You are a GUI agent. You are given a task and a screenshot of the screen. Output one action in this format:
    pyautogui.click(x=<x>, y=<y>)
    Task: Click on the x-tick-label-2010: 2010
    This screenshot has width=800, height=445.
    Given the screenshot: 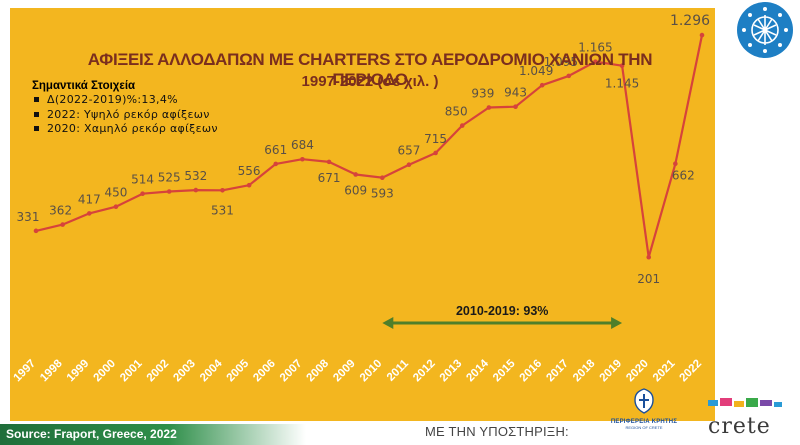 What is the action you would take?
    pyautogui.click(x=371, y=371)
    